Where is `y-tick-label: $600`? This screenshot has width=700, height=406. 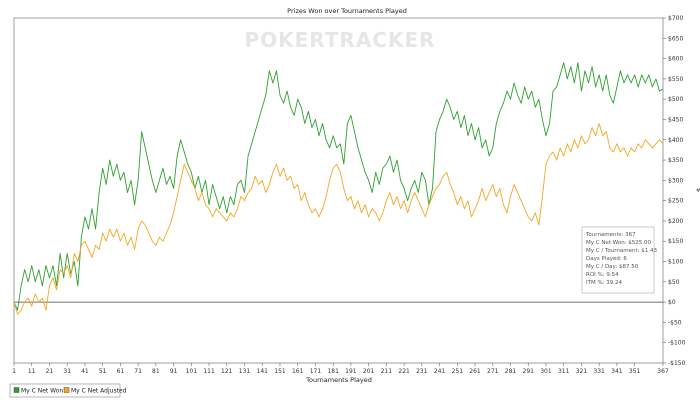 y-tick-label: $600 is located at coordinates (675, 59).